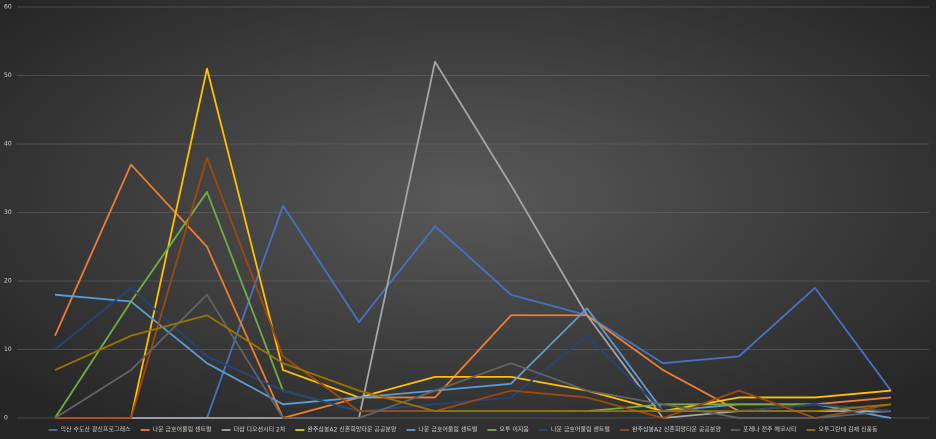 Image resolution: width=936 pixels, height=439 pixels. Describe the element at coordinates (8, 7) in the screenshot. I see `y-tick-label: 60` at that location.